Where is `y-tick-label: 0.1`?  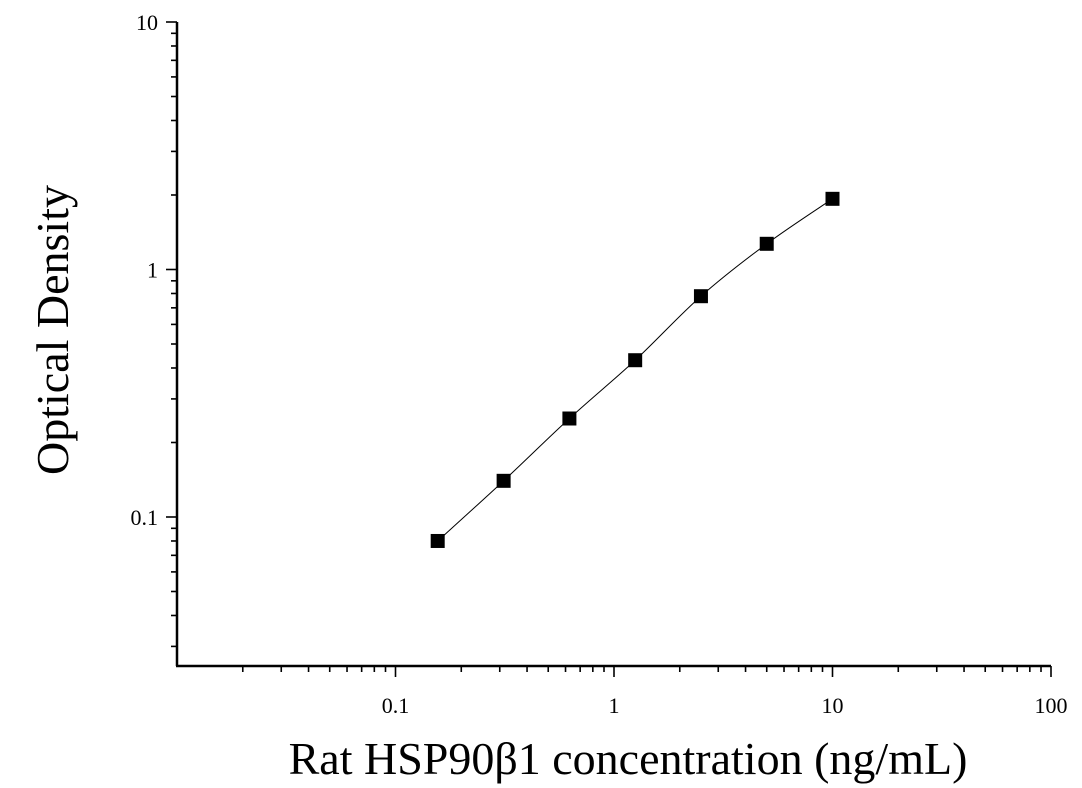 y-tick-label: 0.1 is located at coordinates (145, 517).